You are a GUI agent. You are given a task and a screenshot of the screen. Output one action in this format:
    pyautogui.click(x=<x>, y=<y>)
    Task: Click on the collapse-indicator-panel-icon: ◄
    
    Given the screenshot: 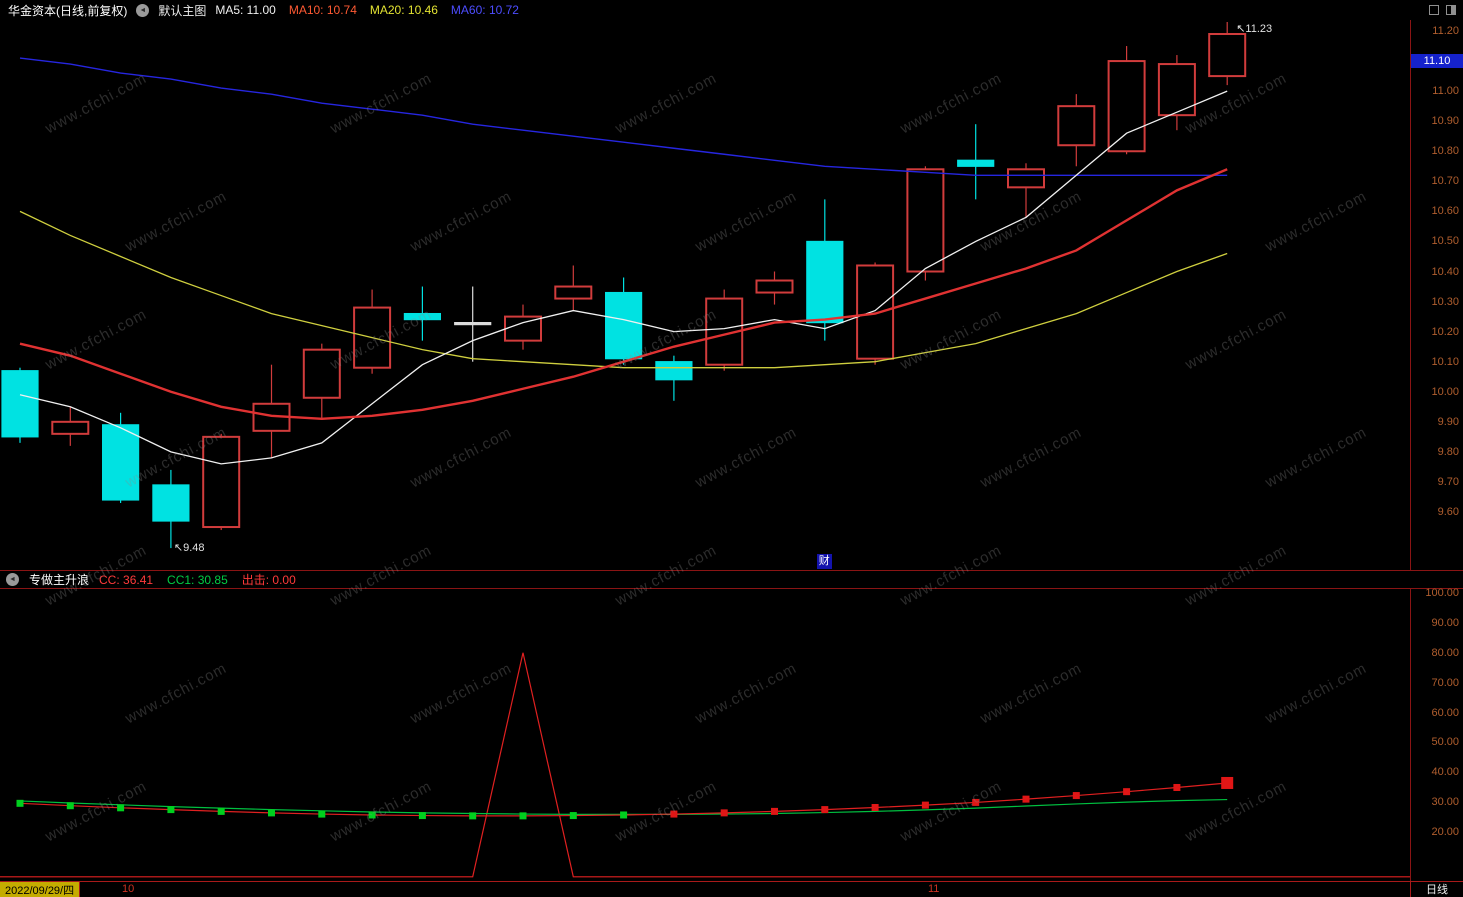 What is the action you would take?
    pyautogui.click(x=12, y=579)
    